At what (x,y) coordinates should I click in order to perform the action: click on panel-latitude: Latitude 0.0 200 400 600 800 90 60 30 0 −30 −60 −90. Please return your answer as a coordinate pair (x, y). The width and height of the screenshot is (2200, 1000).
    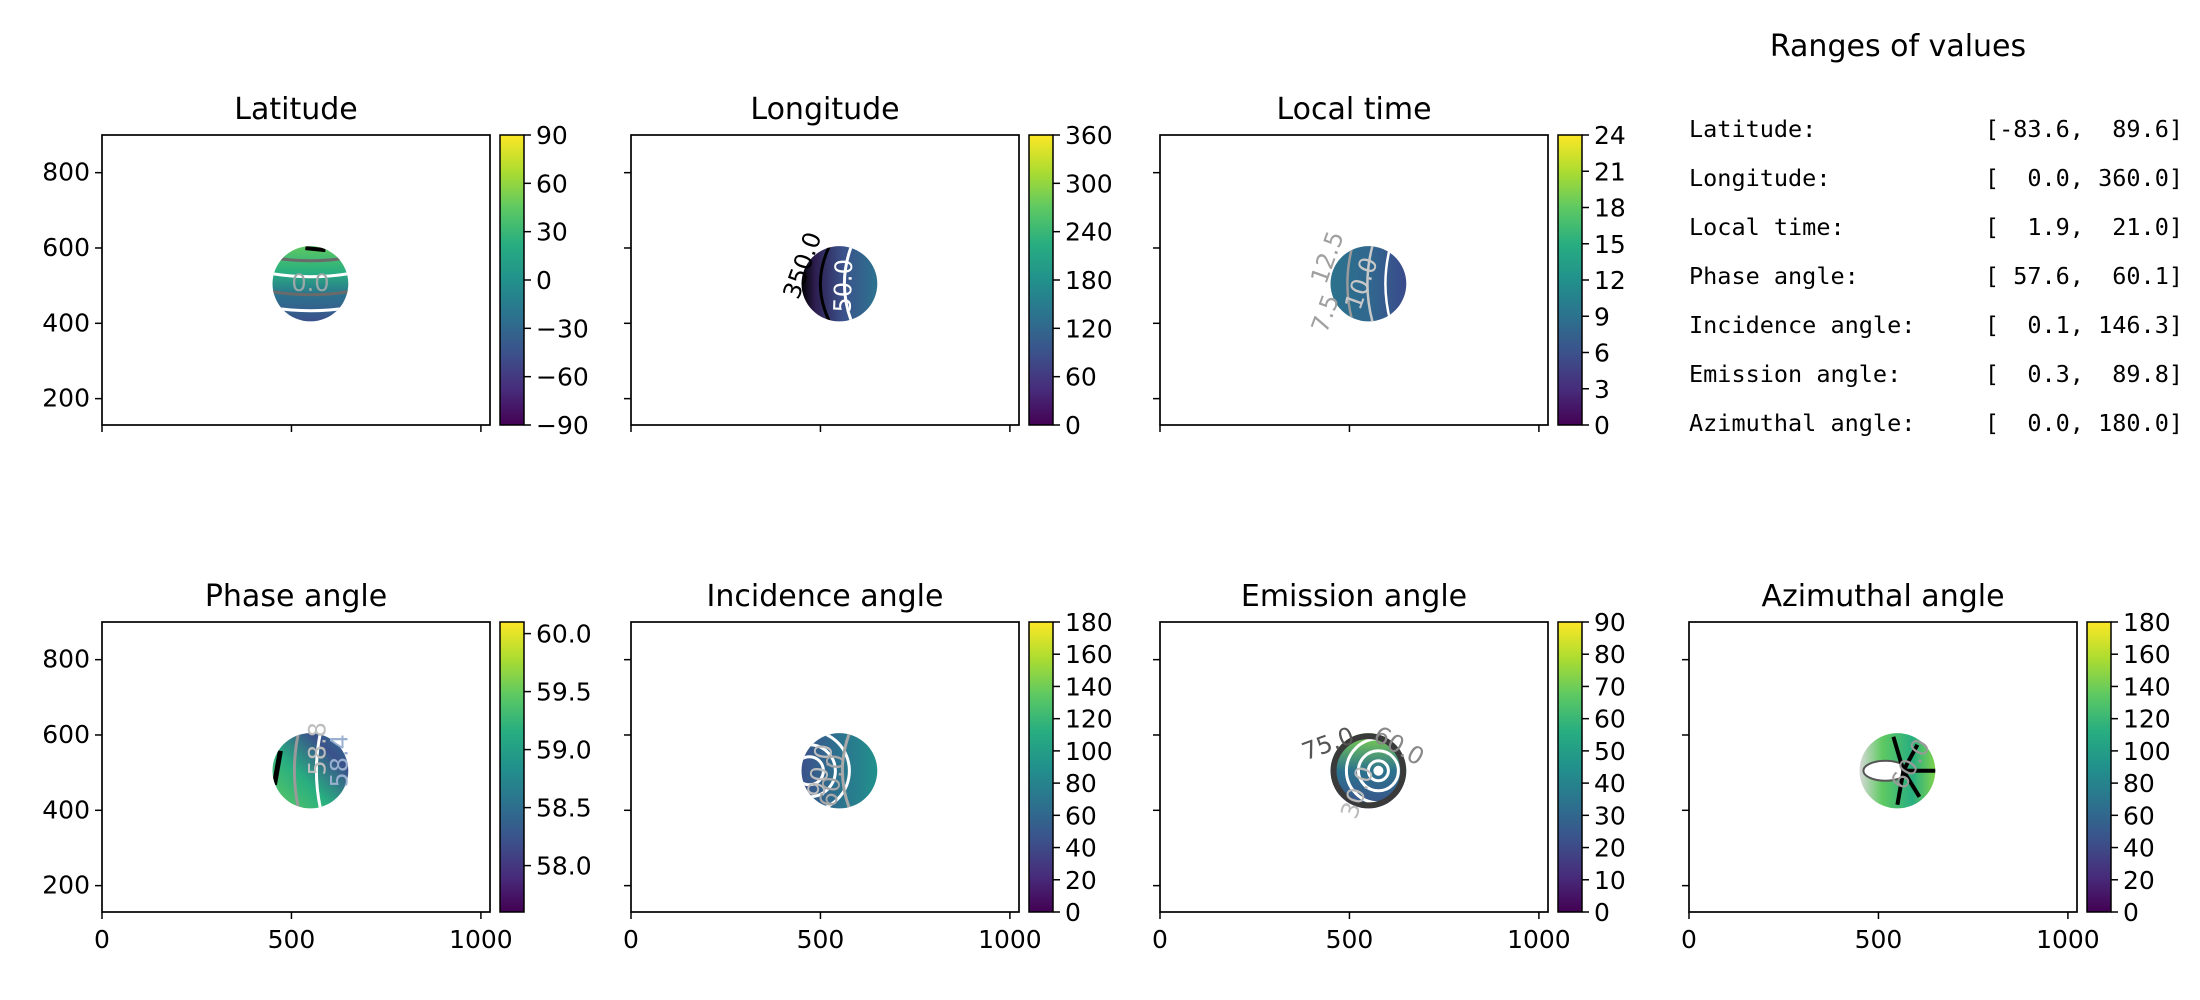
    Looking at the image, I should click on (315, 266).